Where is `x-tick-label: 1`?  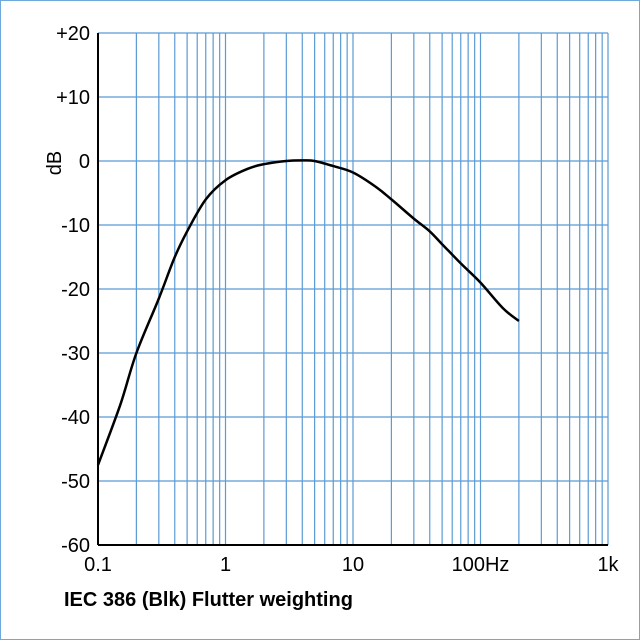 x-tick-label: 1 is located at coordinates (225, 565).